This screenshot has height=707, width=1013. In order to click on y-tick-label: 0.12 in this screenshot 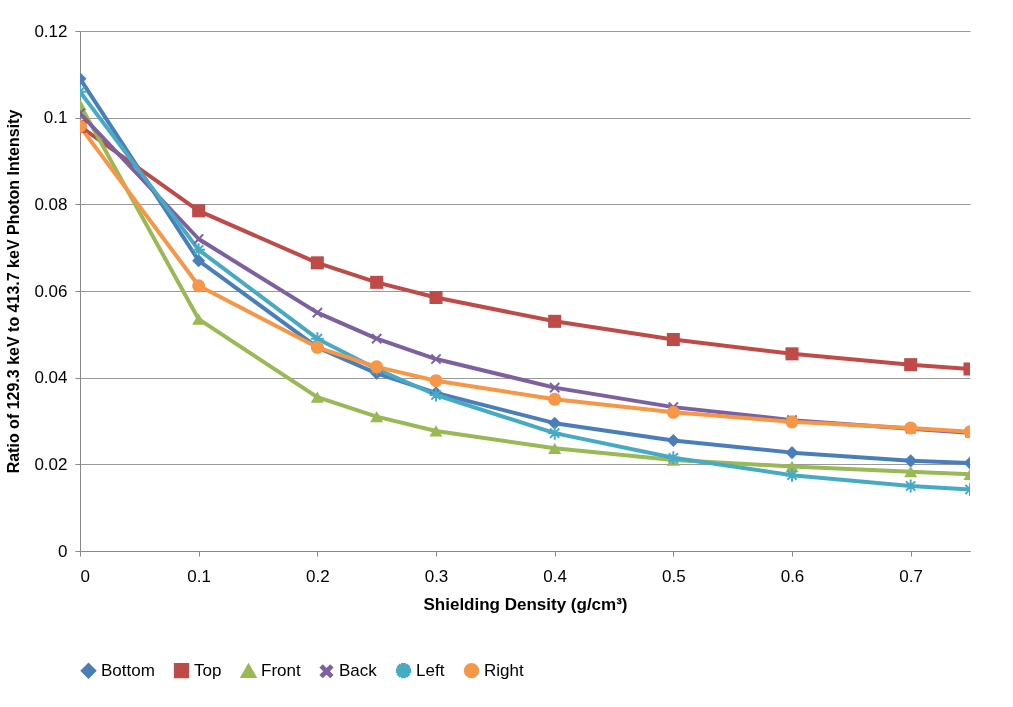, I will do `click(51, 31)`.